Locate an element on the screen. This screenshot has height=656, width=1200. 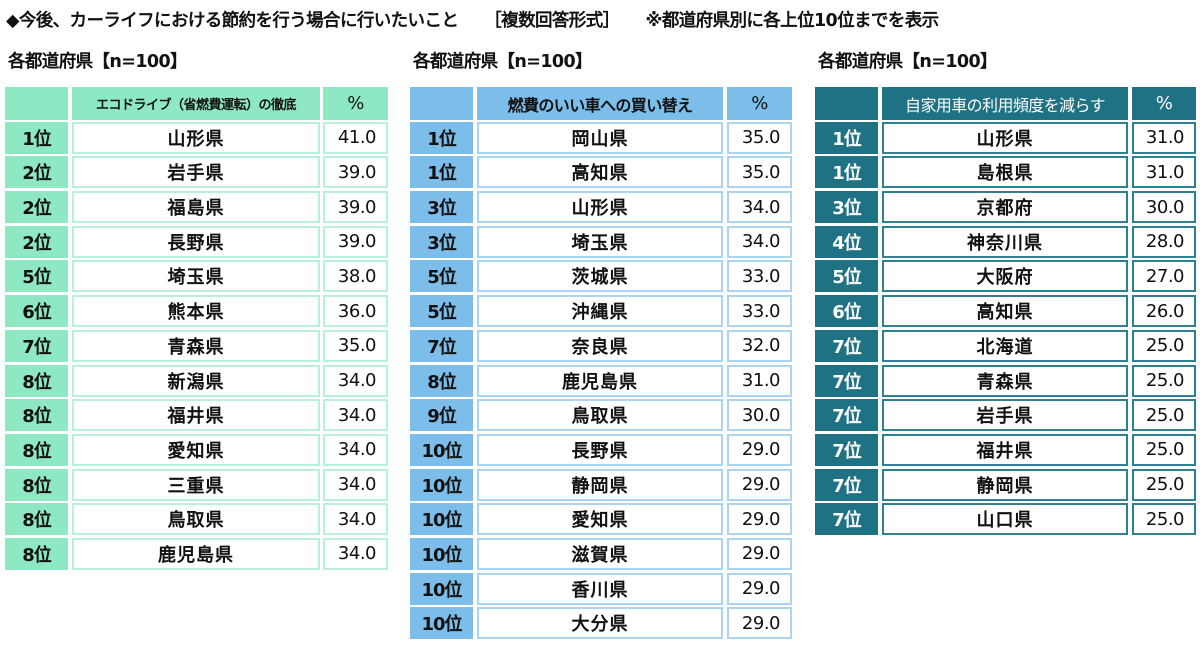
percent-cell: 31.0 is located at coordinates (759, 380).